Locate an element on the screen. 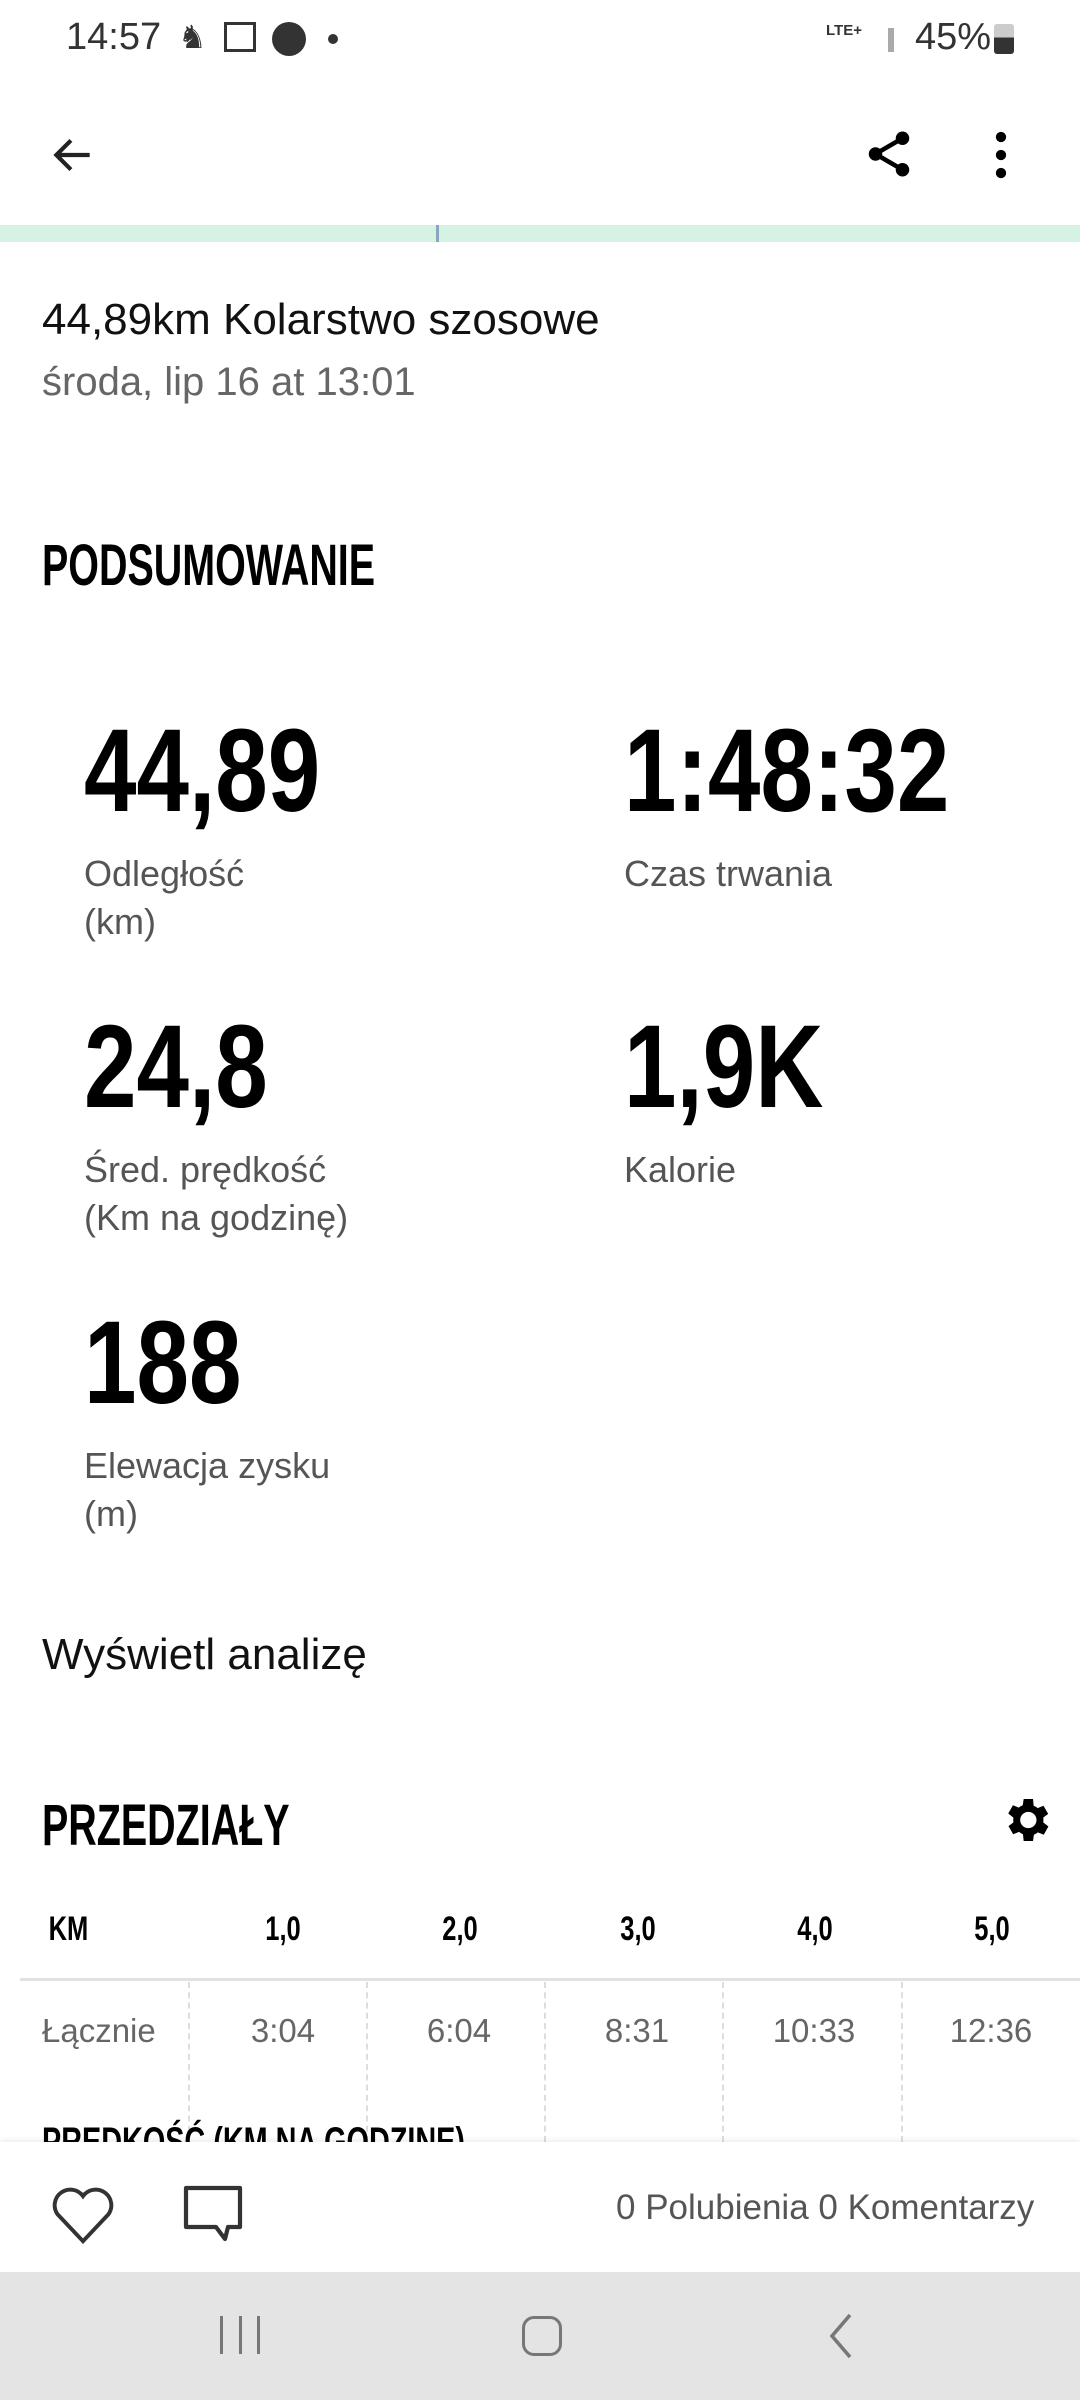 This screenshot has width=1080, height=2400. stat-label: Elewacja zysku is located at coordinates (207, 1465).